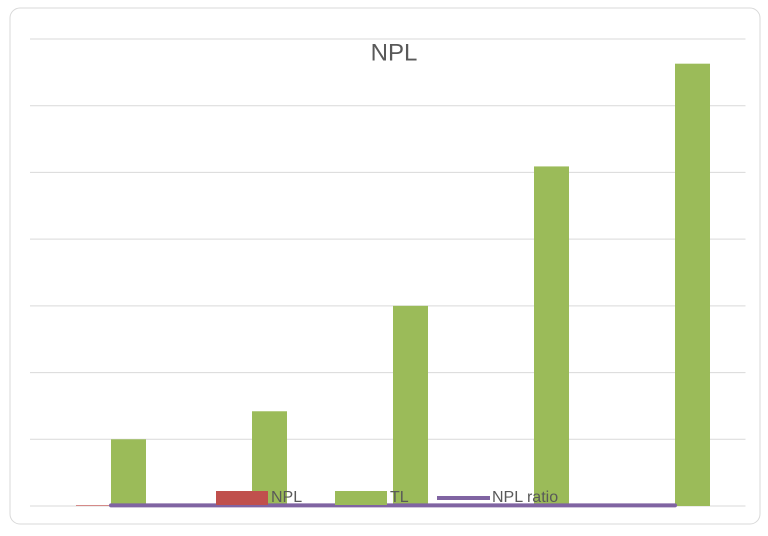  Describe the element at coordinates (286, 497) in the screenshot. I see `legend-label: NPL` at that location.